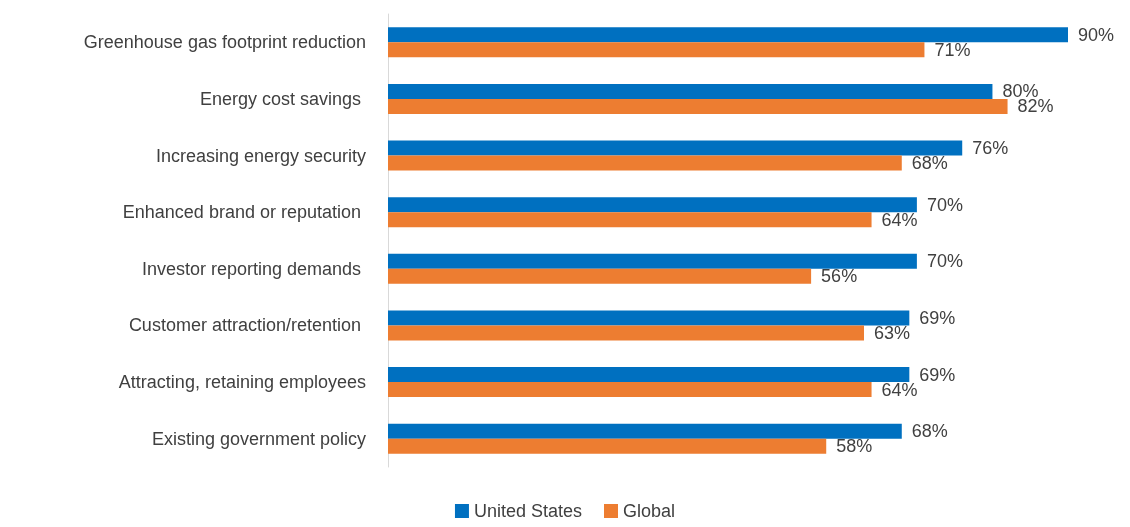 This screenshot has width=1130, height=527. I want to click on y-tick-label: Greenhouse gas footprint reduction, so click(224, 42).